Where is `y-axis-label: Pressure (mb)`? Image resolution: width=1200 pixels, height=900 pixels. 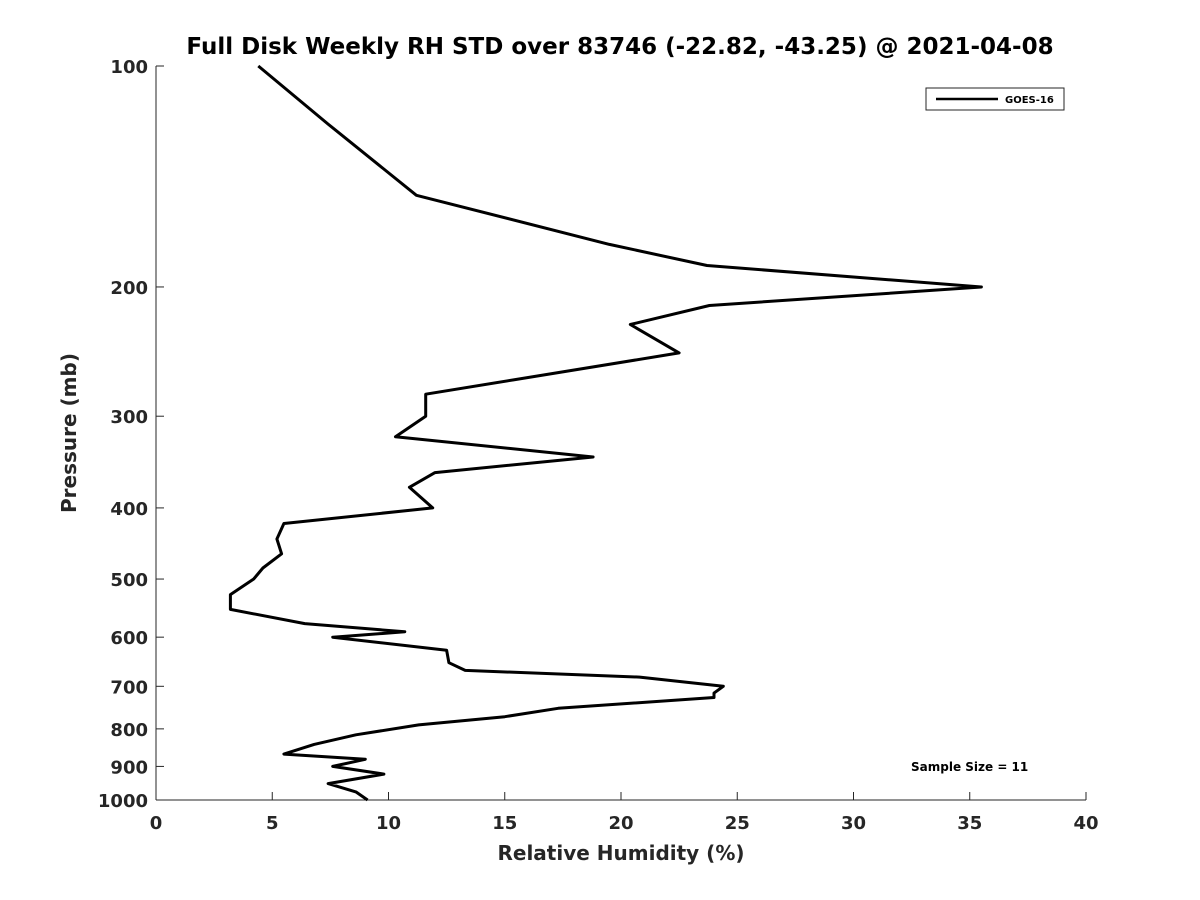
y-axis-label: Pressure (mb) is located at coordinates (69, 433).